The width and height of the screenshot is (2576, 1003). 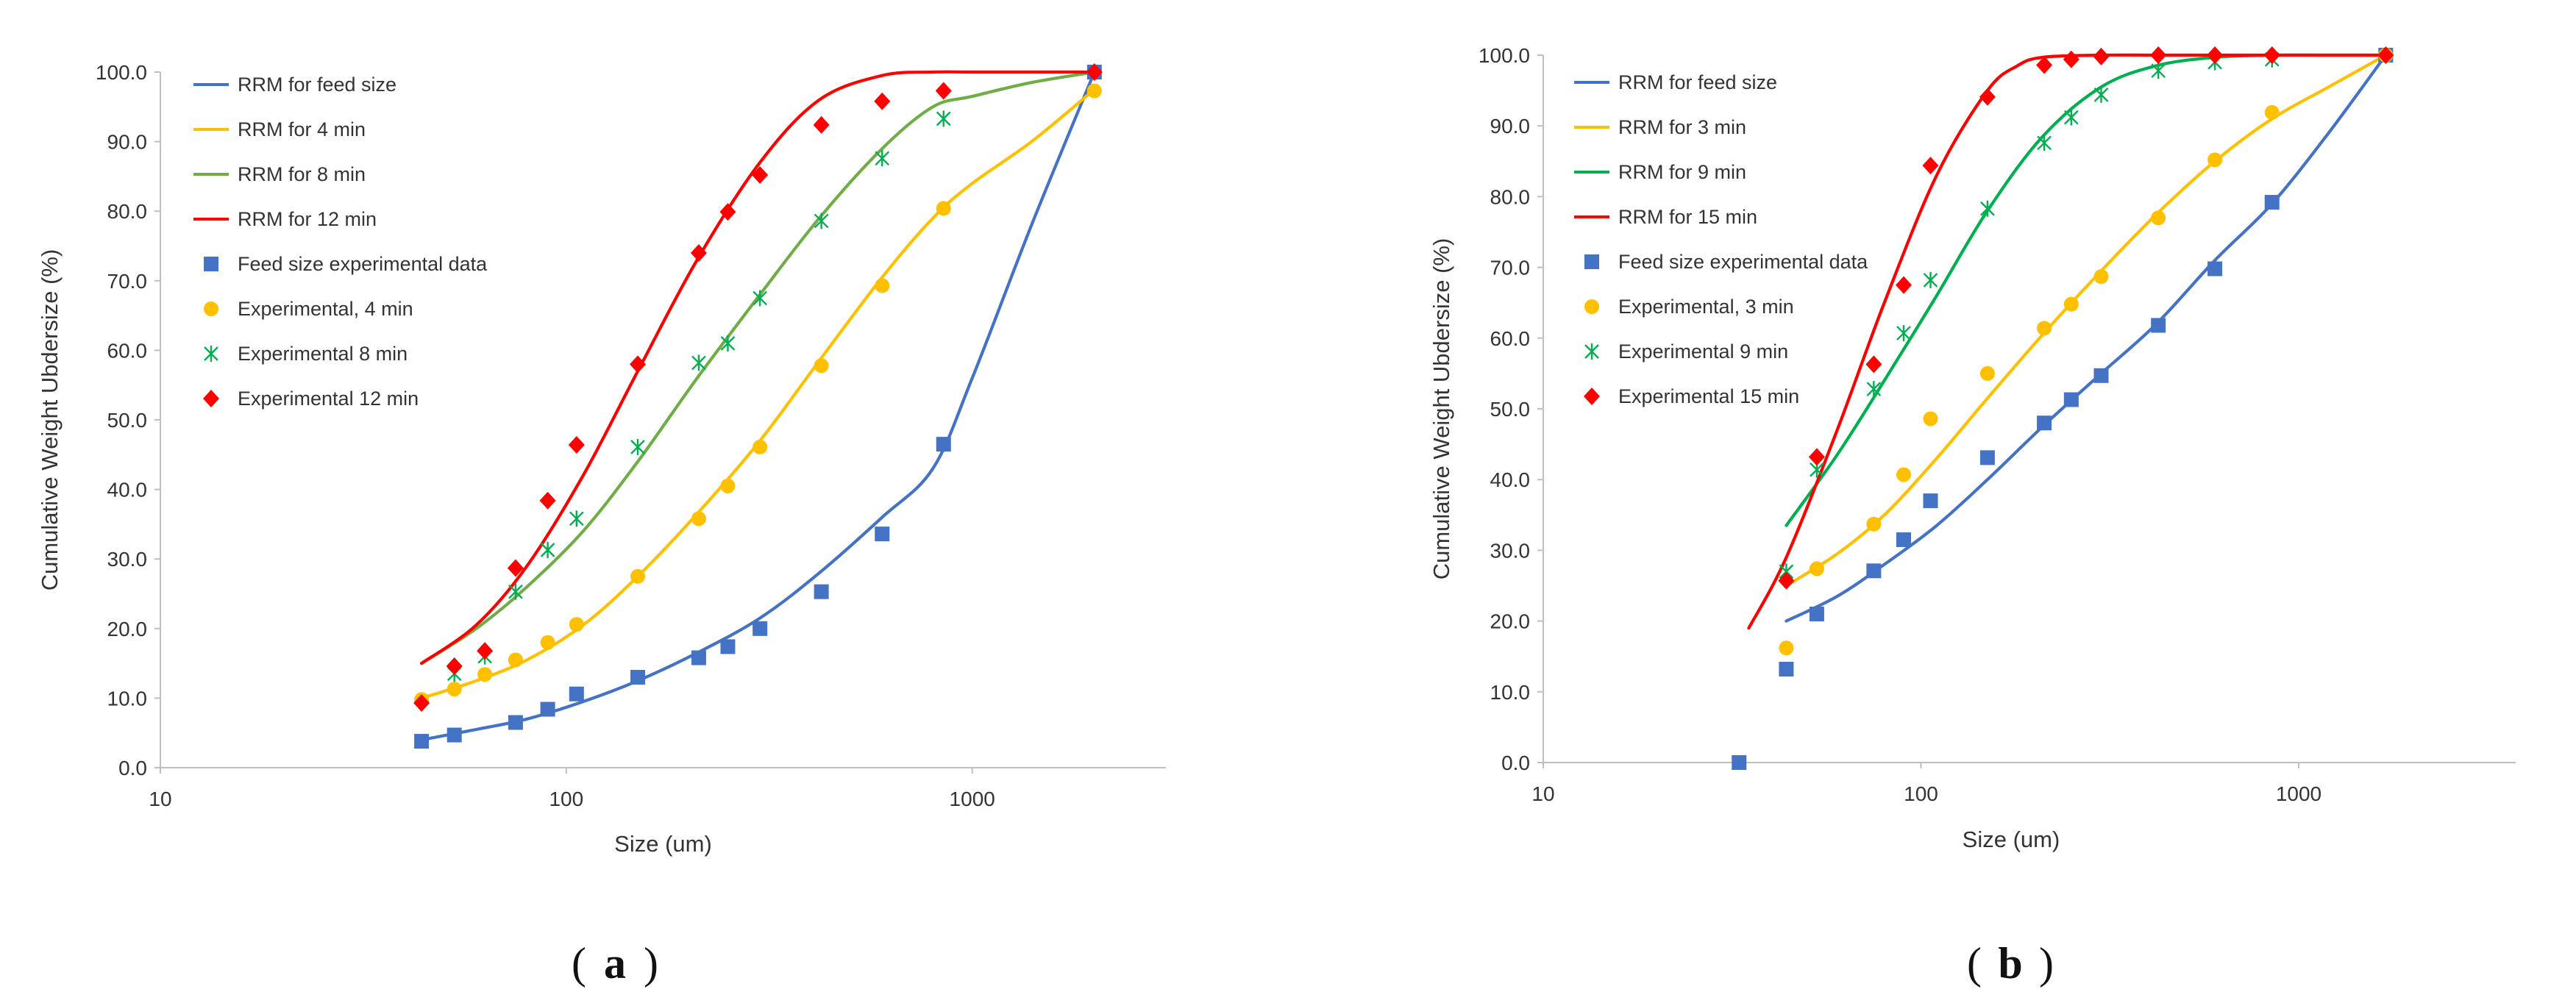 What do you see at coordinates (1682, 127) in the screenshot?
I see `legend-label: RRM for 3 min` at bounding box center [1682, 127].